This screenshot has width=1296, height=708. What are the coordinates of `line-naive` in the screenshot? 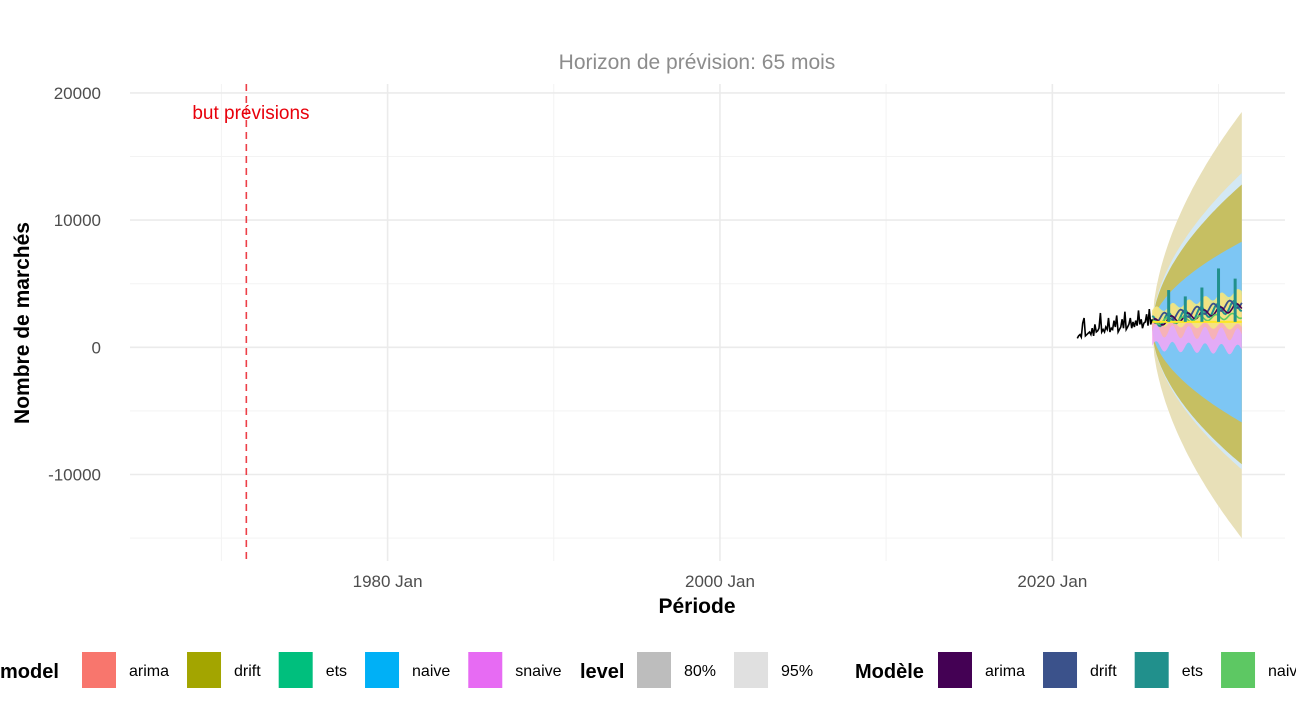 It's located at (1197, 319).